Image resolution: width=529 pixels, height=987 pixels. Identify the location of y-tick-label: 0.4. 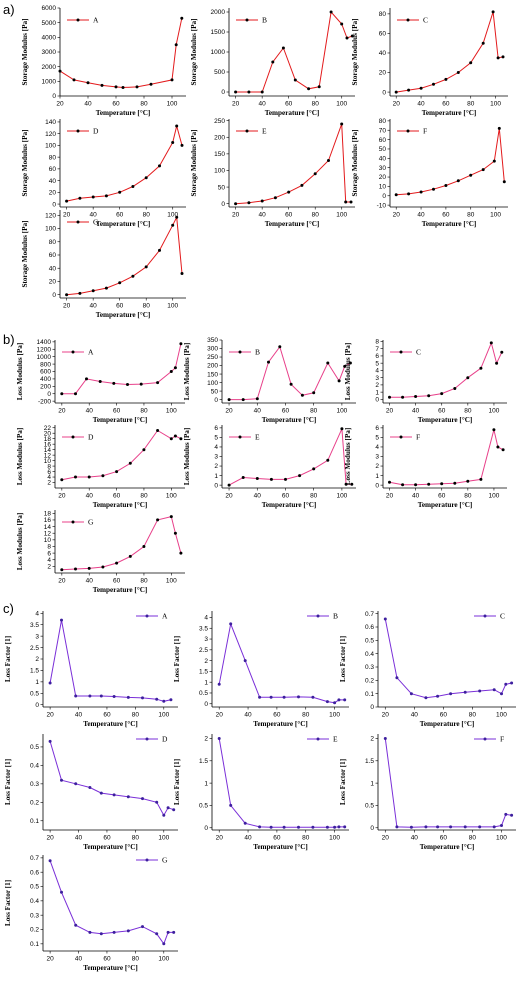
(34, 766).